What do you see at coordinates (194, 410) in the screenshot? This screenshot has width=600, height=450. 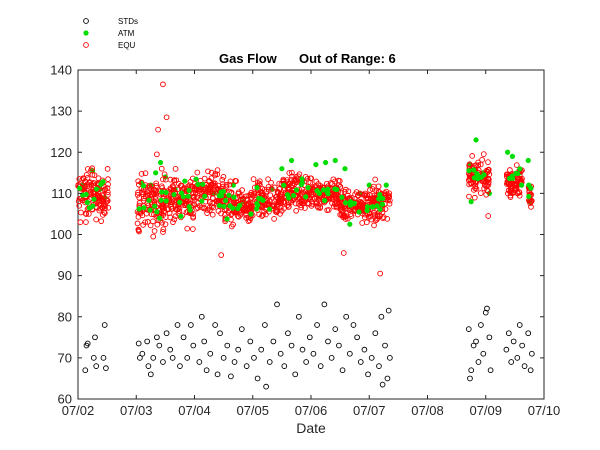 I see `x-tick-label: 07/04` at bounding box center [194, 410].